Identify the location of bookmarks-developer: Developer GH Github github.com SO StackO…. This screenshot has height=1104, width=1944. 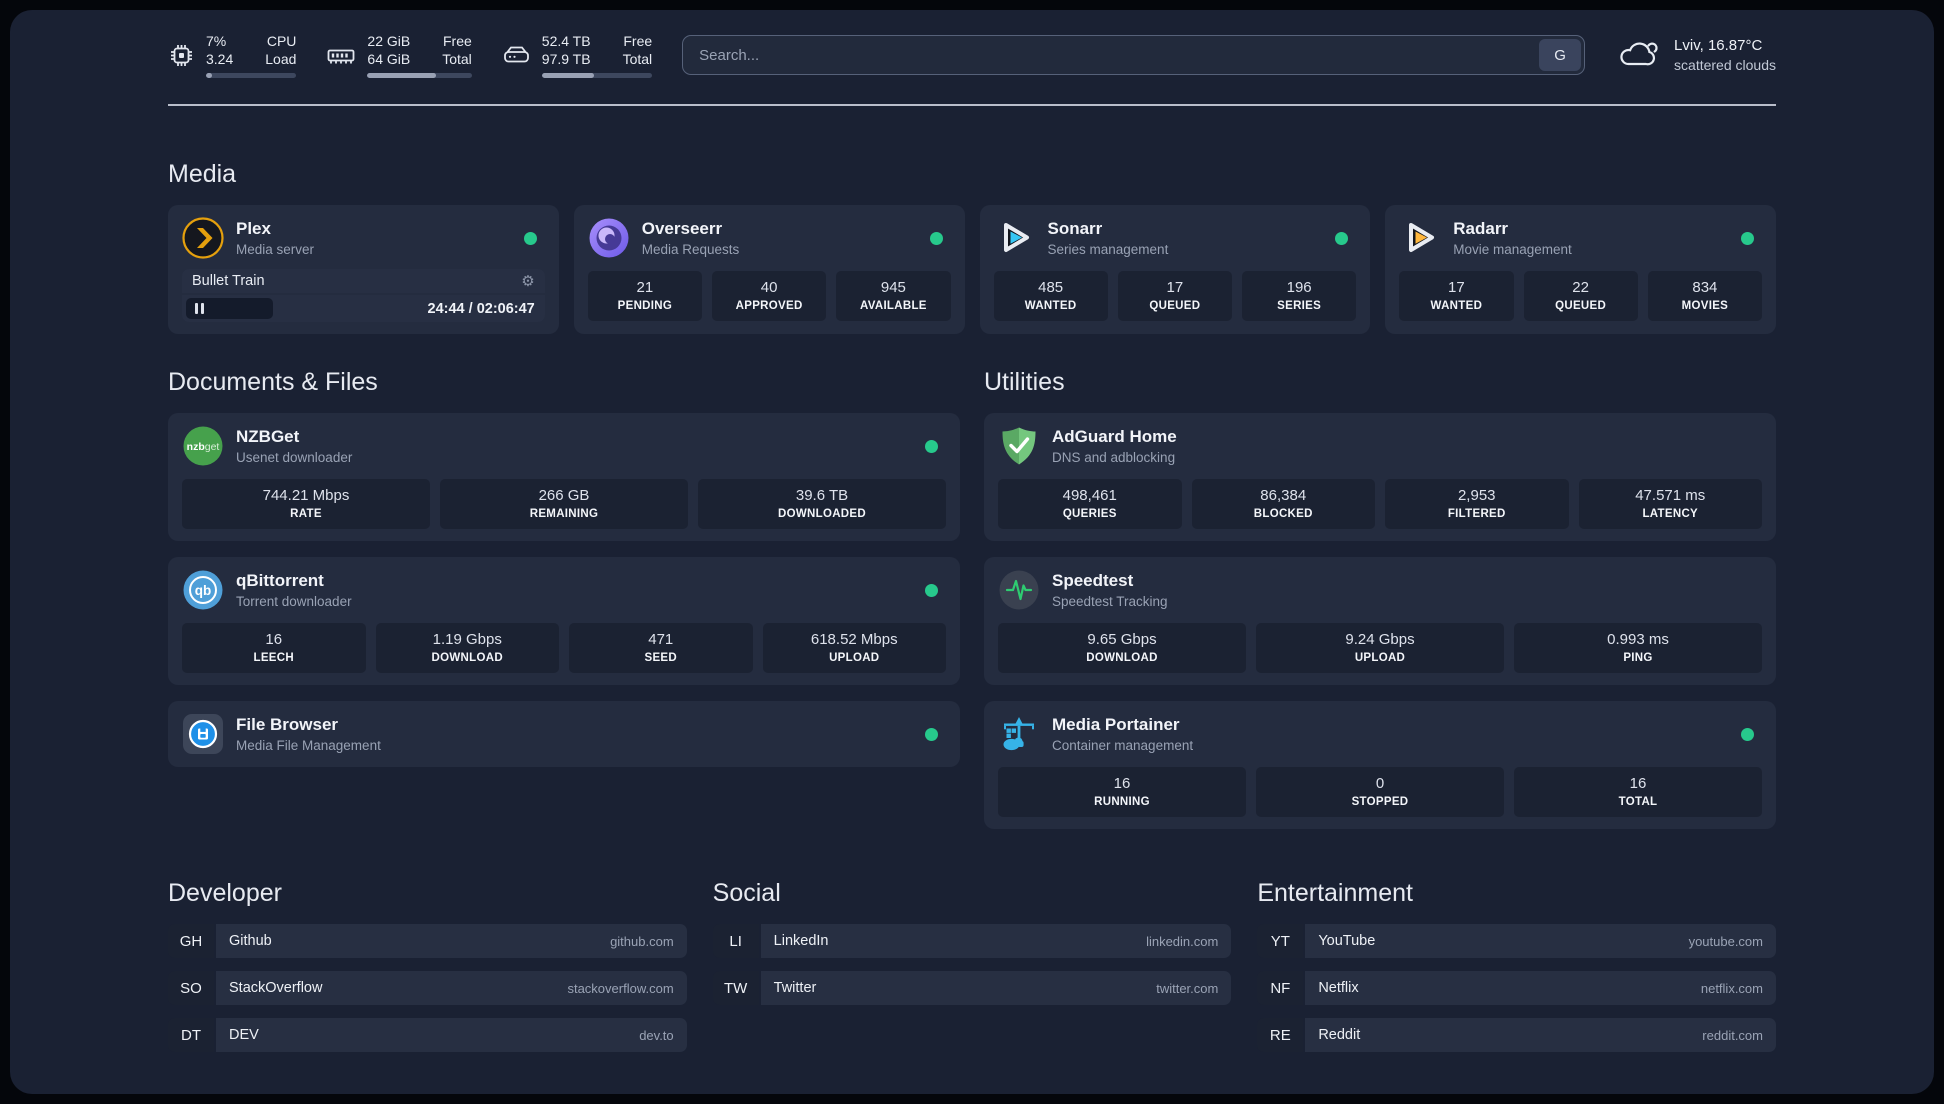
(427, 972).